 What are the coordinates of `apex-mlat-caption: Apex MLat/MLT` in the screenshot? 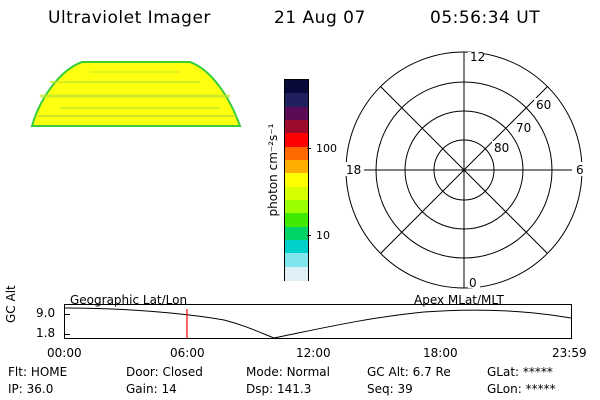 It's located at (459, 300).